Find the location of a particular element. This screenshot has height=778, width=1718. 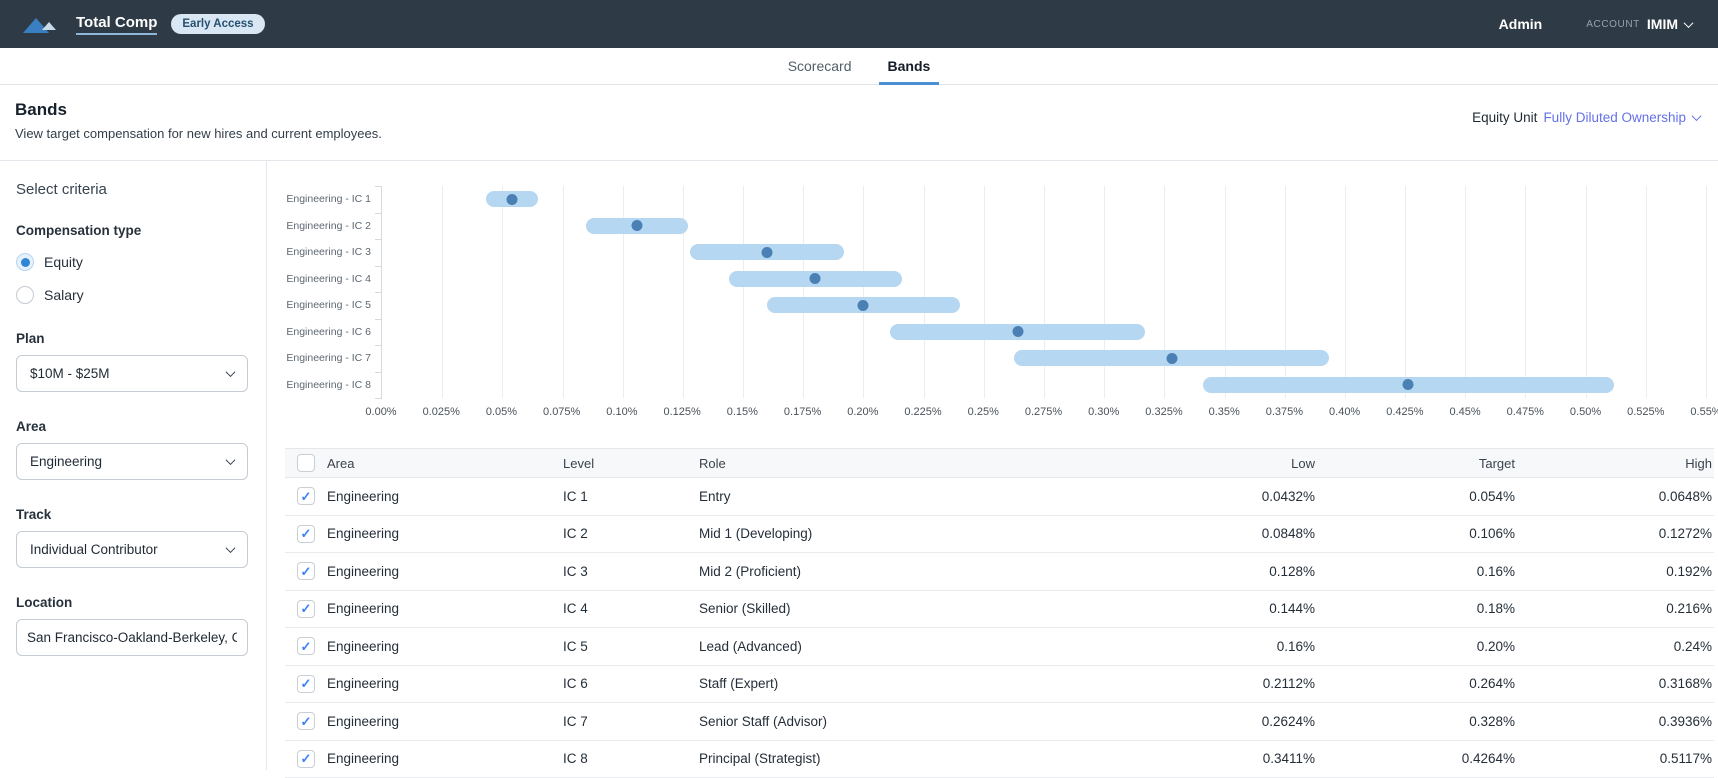

x-tick-label: 0.05% is located at coordinates (501, 412).